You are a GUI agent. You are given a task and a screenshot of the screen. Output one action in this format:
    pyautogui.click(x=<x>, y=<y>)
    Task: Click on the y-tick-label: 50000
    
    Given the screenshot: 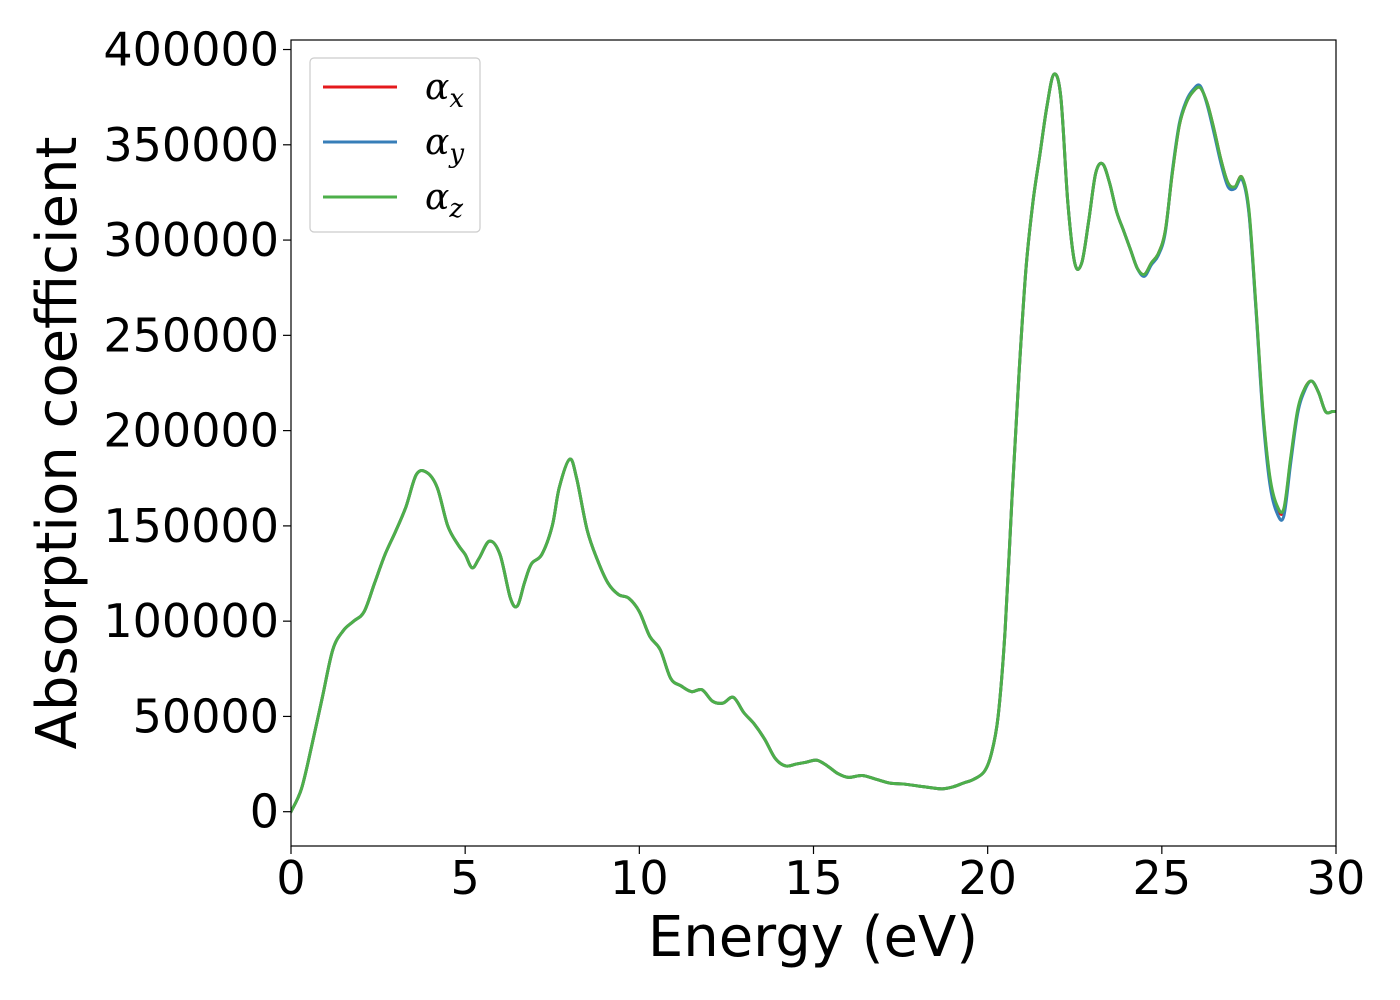 What is the action you would take?
    pyautogui.click(x=206, y=716)
    